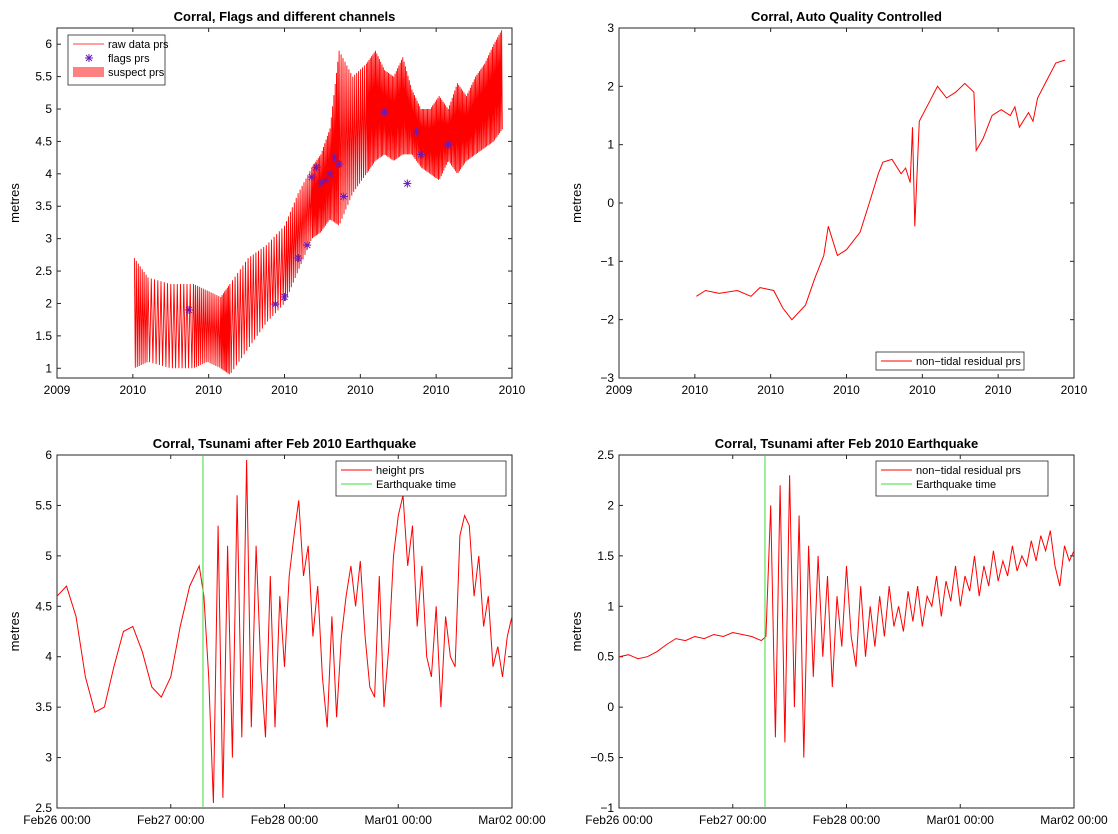 This screenshot has height=834, width=1118. Describe the element at coordinates (881, 190) in the screenshot. I see `plot-area` at that location.